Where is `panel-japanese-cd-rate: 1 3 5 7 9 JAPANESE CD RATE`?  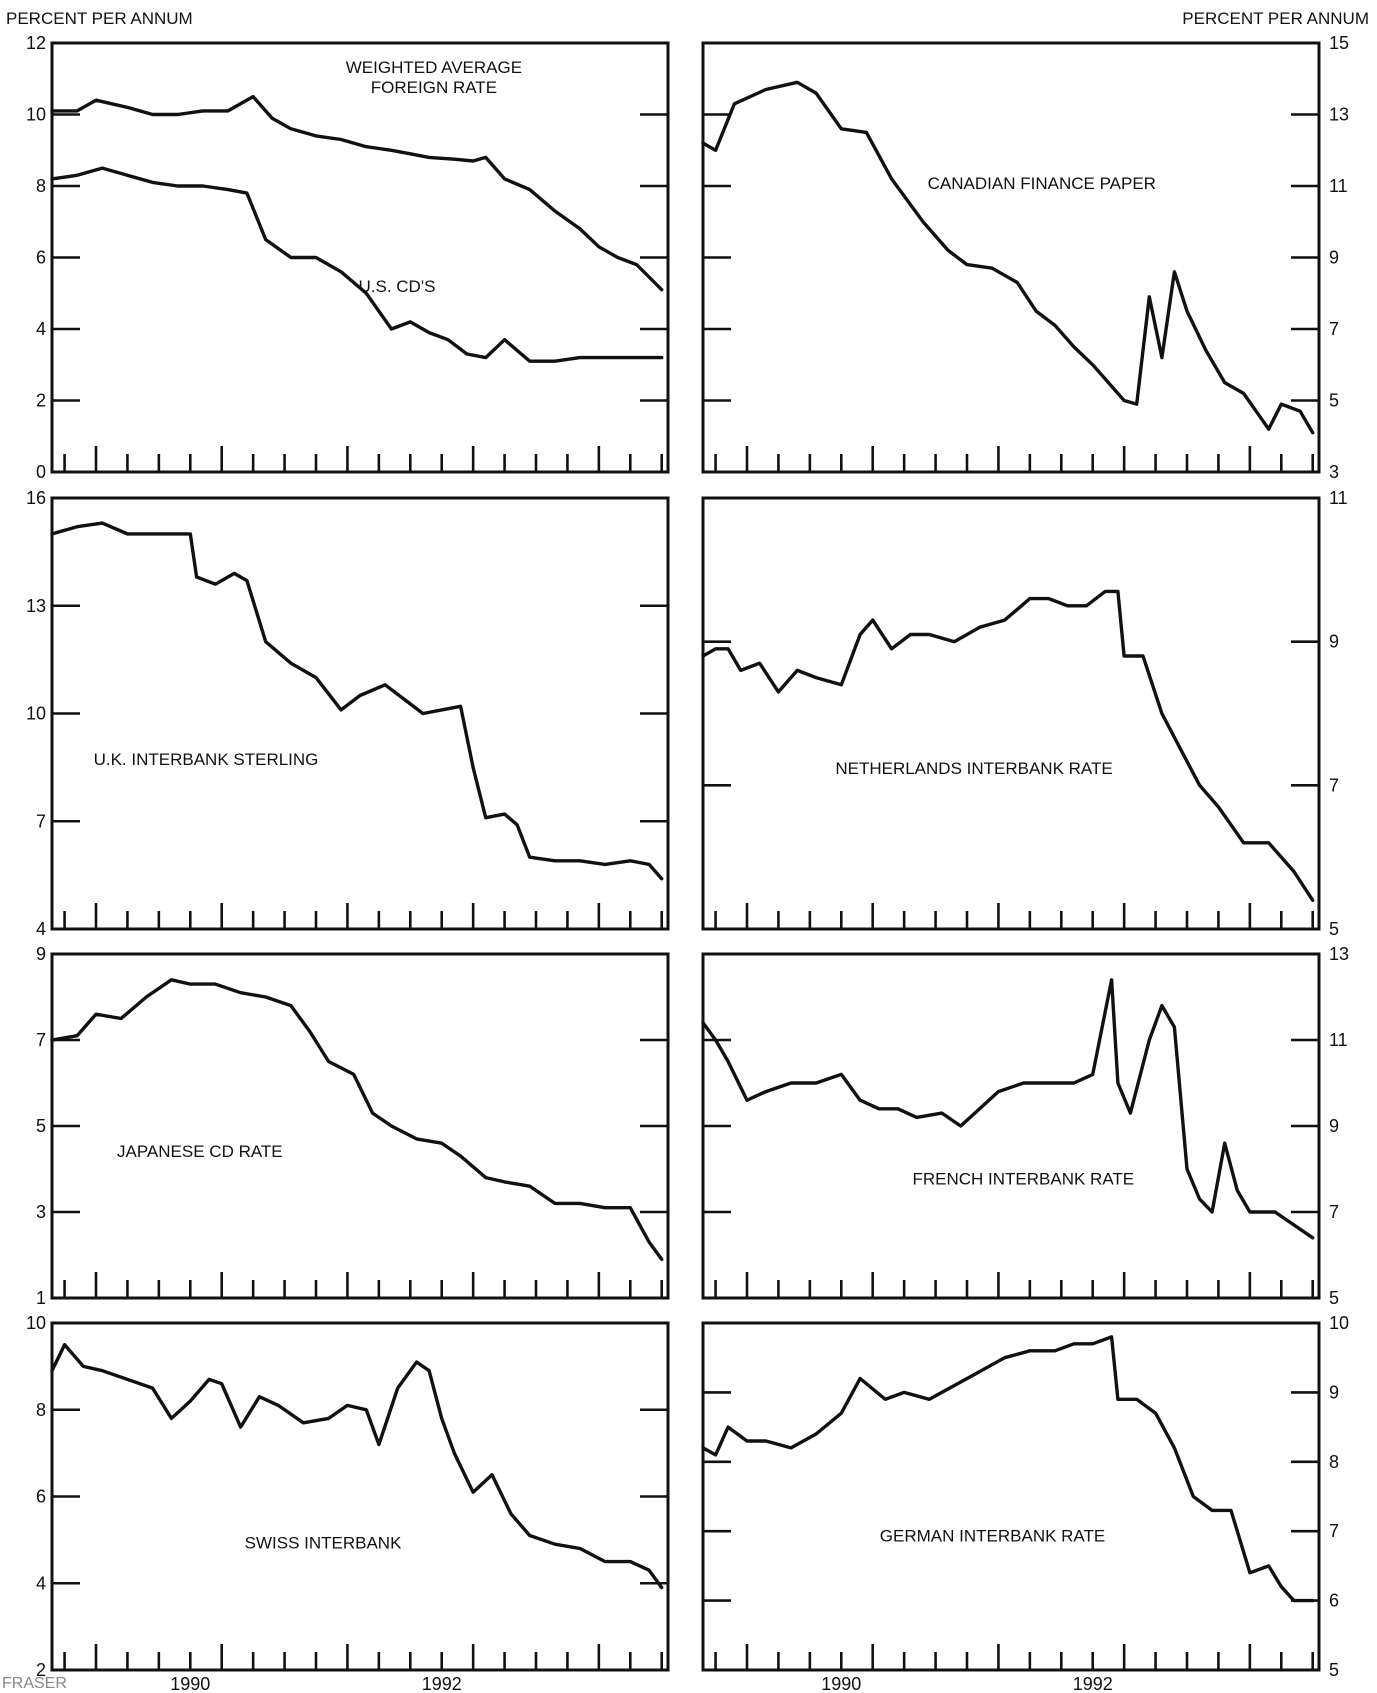
panel-japanese-cd-rate: 1 3 5 7 9 JAPANESE CD RATE is located at coordinates (353, 1126).